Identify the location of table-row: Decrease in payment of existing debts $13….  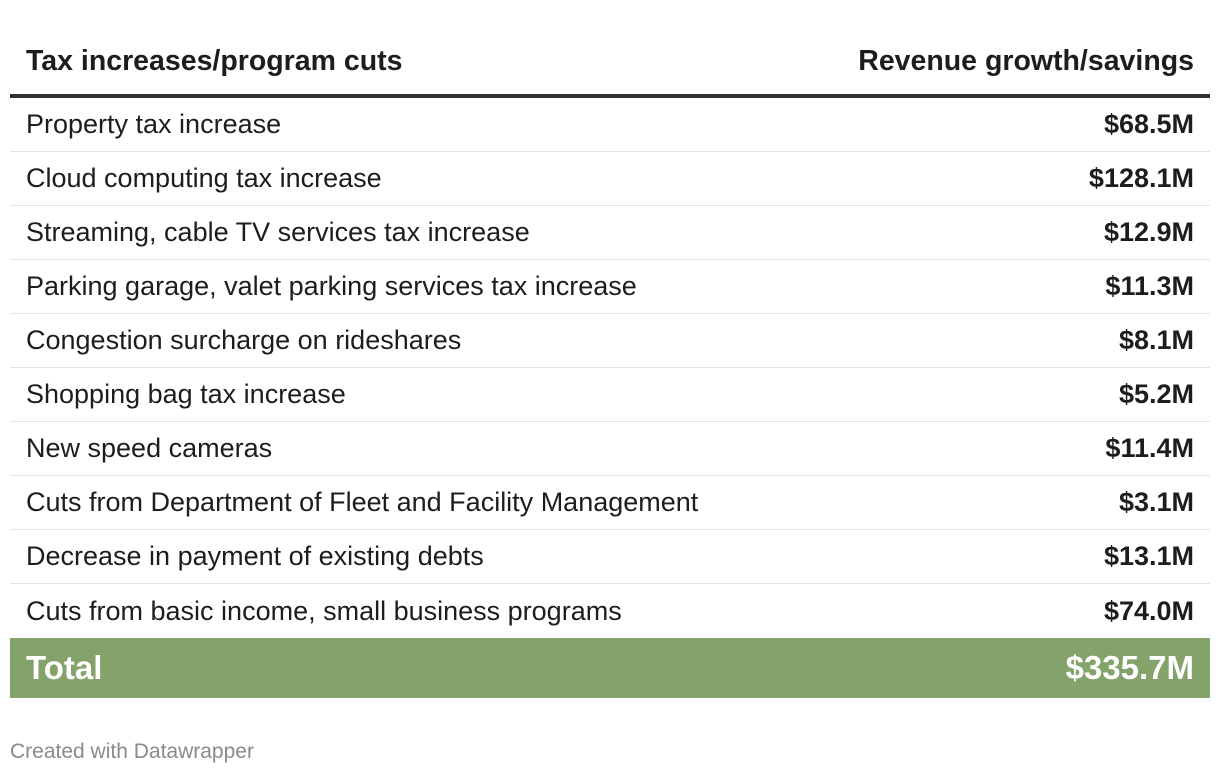
(610, 557).